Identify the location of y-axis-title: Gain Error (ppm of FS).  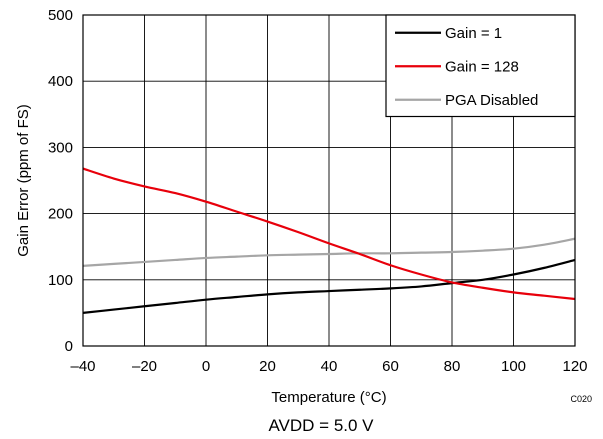
(23, 180).